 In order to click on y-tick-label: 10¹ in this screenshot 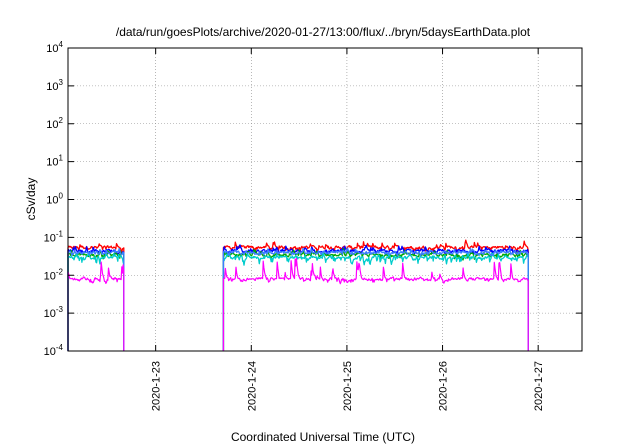, I will do `click(54, 161)`.